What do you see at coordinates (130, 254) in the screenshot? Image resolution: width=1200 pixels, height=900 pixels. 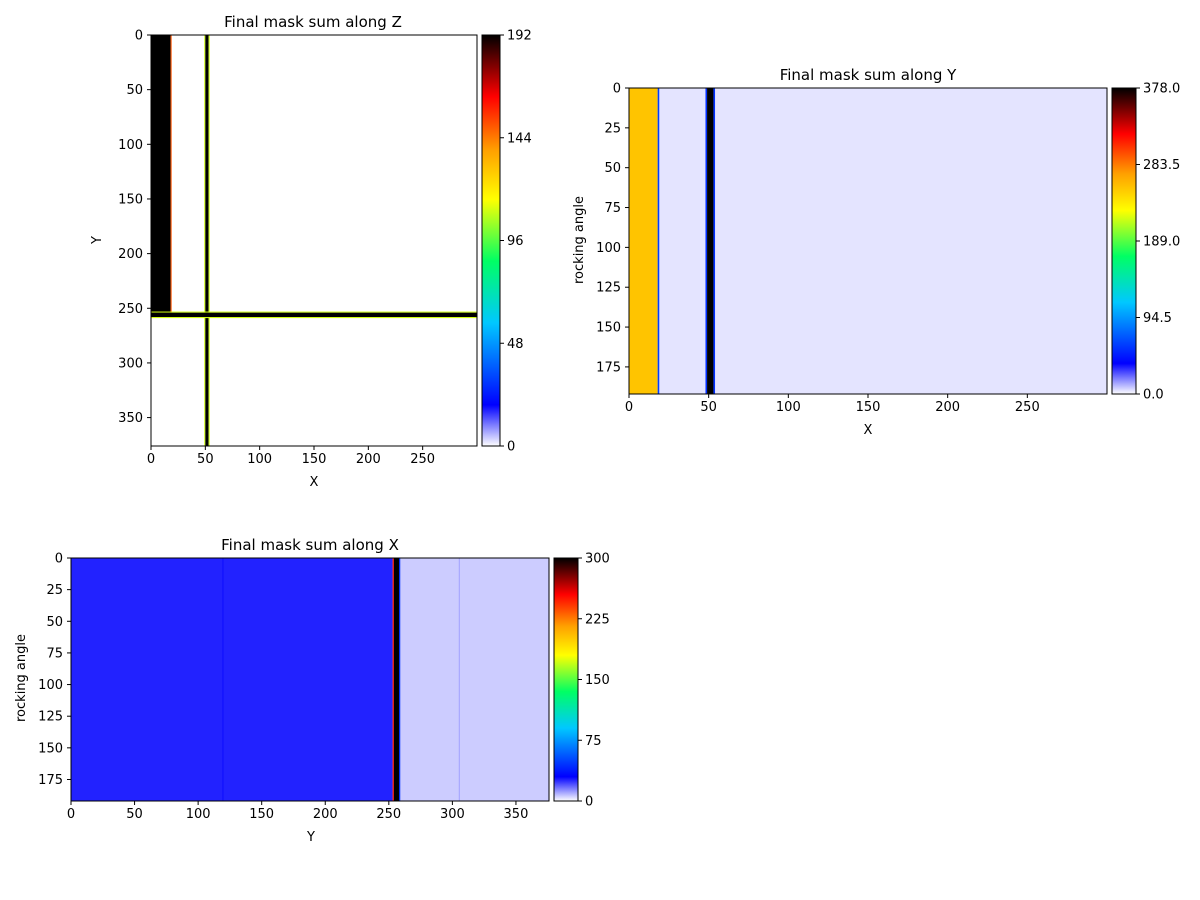 I see `y-tick-label: 200` at bounding box center [130, 254].